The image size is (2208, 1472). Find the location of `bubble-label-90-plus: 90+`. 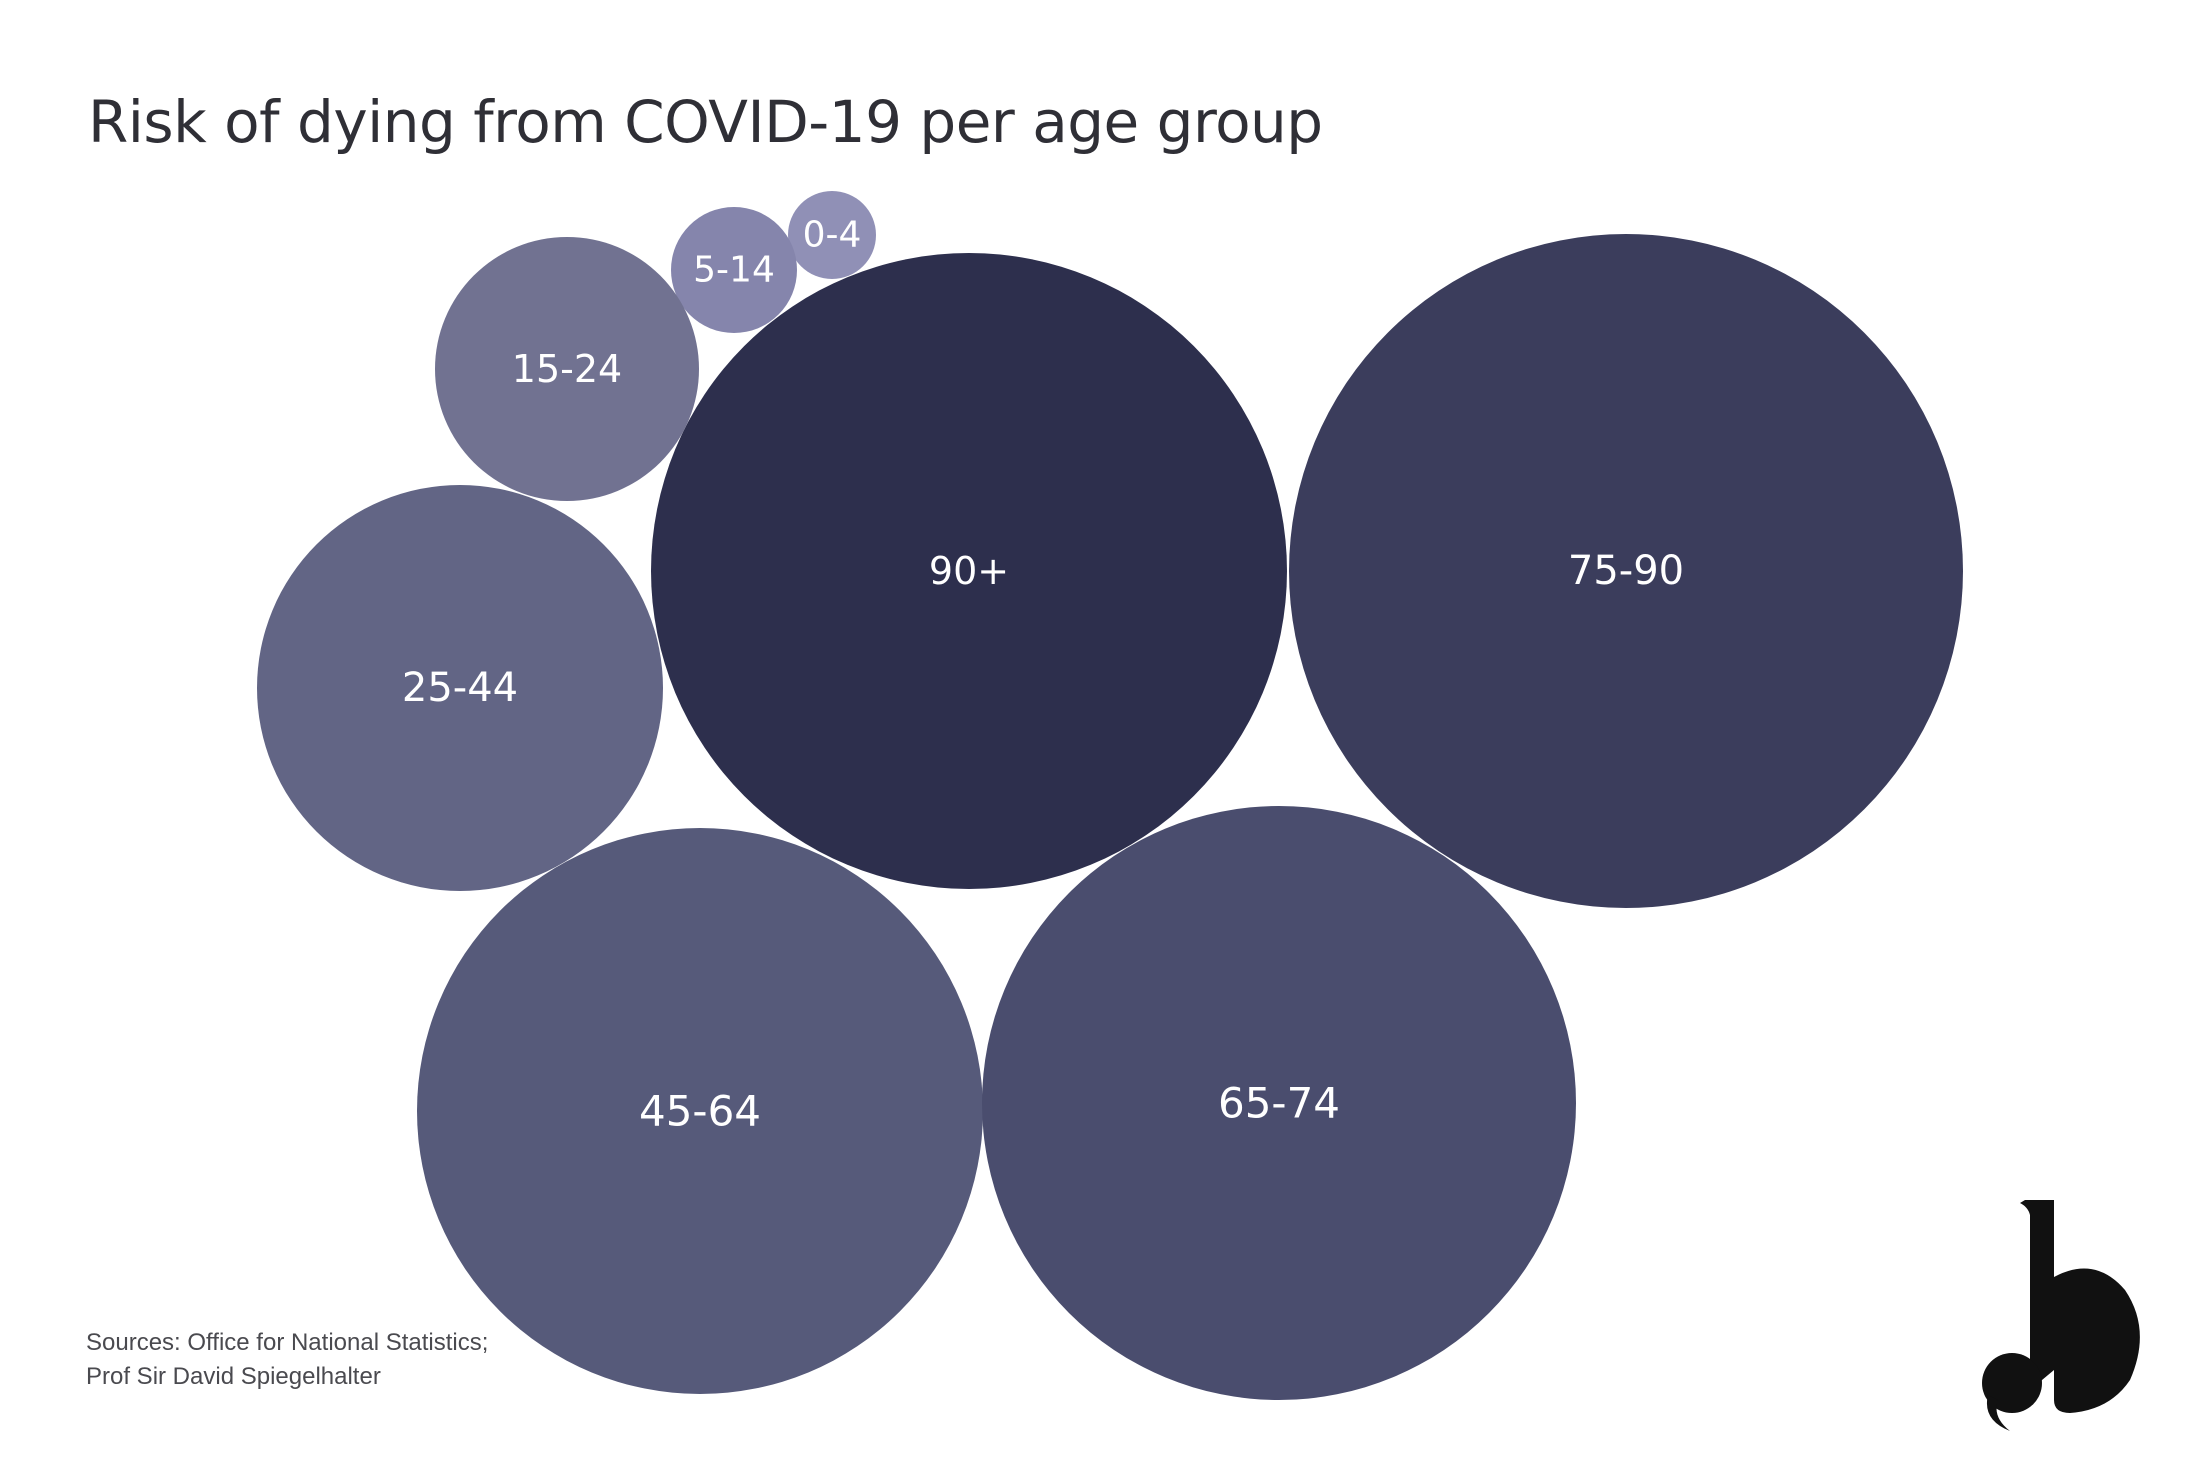

bubble-label-90-plus: 90+ is located at coordinates (969, 571).